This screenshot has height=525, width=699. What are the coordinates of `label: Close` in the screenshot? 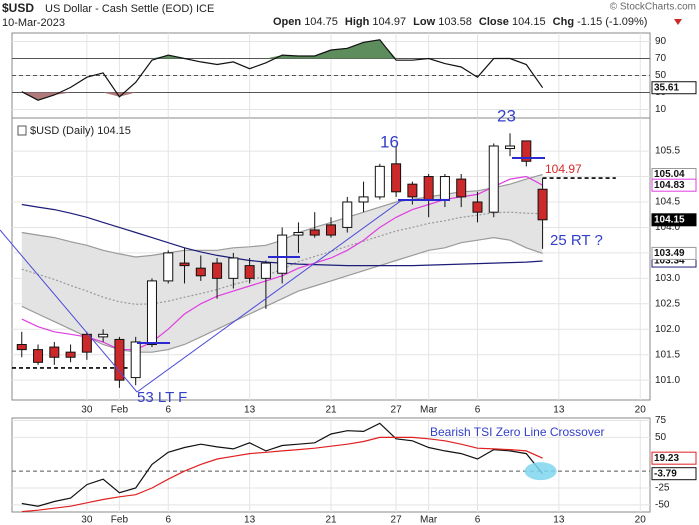 It's located at (494, 22).